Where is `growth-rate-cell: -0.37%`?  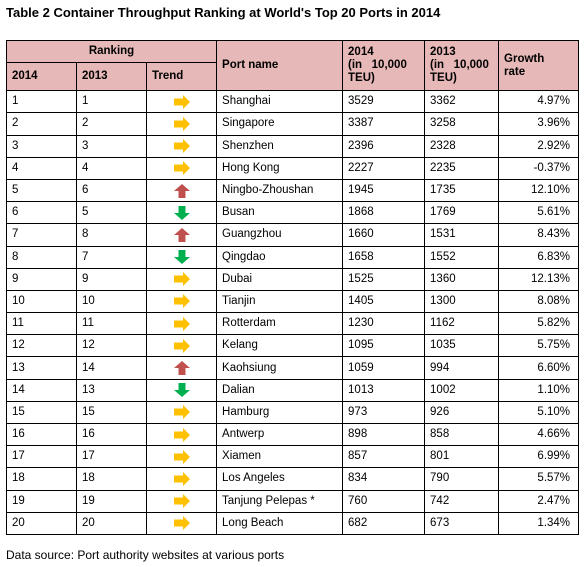
growth-rate-cell: -0.37% is located at coordinates (539, 168).